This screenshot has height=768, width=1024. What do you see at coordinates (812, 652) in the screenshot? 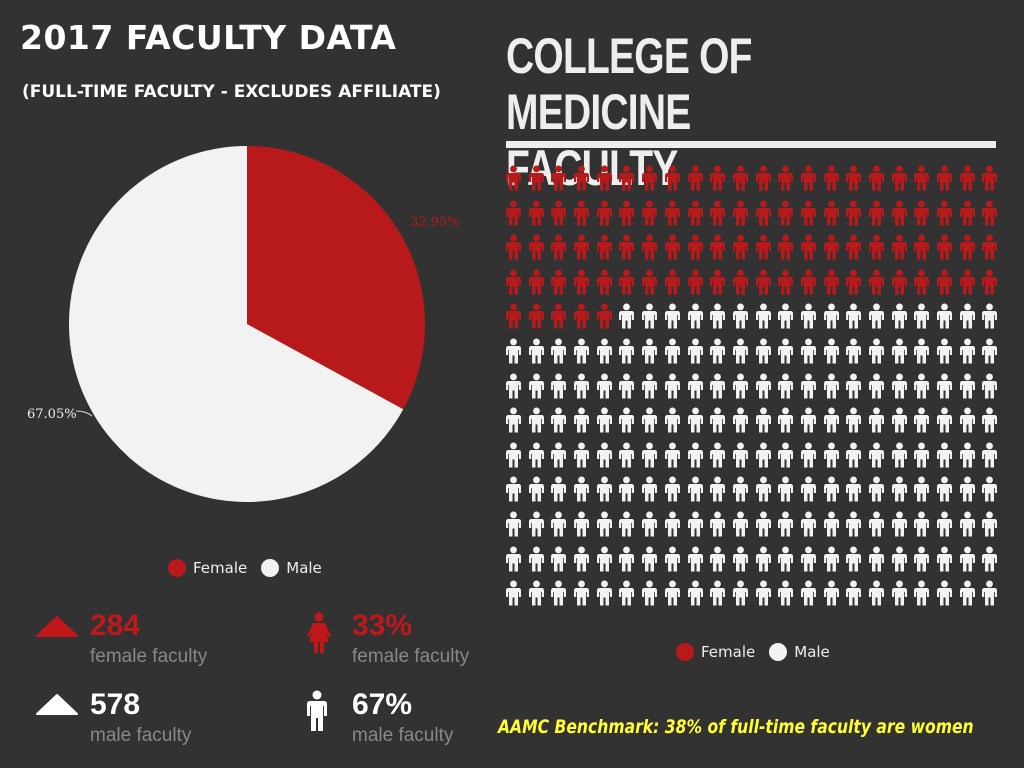
I see `legend-label-male: Male` at bounding box center [812, 652].